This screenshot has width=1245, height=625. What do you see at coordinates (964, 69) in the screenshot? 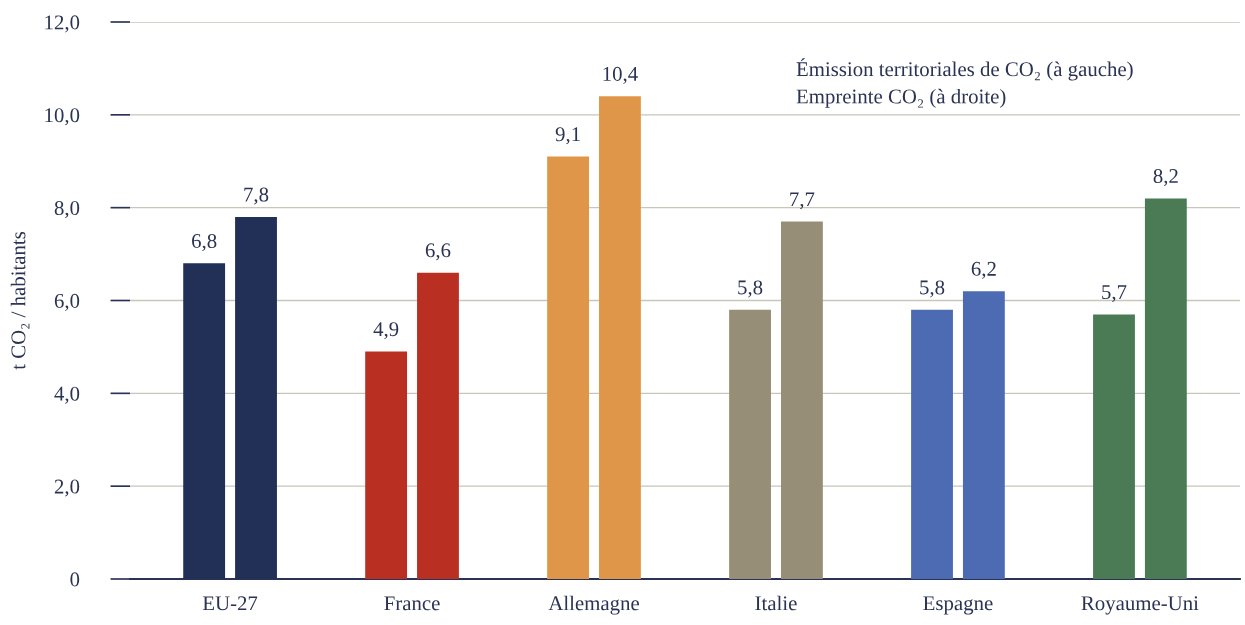
I see `annotation: Émission territoriales de CO₂ (à gauche)` at bounding box center [964, 69].